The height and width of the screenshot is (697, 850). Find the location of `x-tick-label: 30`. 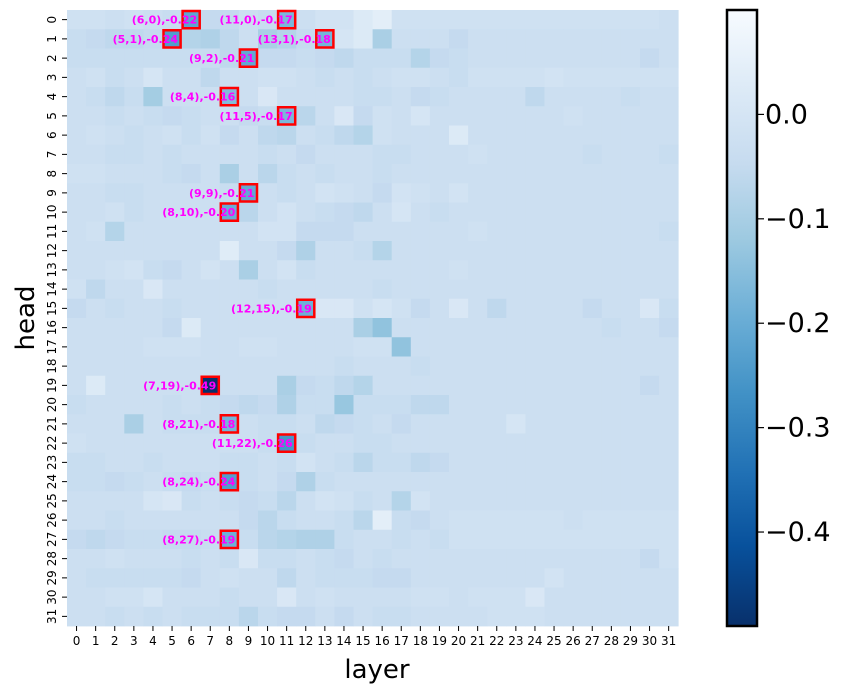

x-tick-label: 30 is located at coordinates (649, 641).